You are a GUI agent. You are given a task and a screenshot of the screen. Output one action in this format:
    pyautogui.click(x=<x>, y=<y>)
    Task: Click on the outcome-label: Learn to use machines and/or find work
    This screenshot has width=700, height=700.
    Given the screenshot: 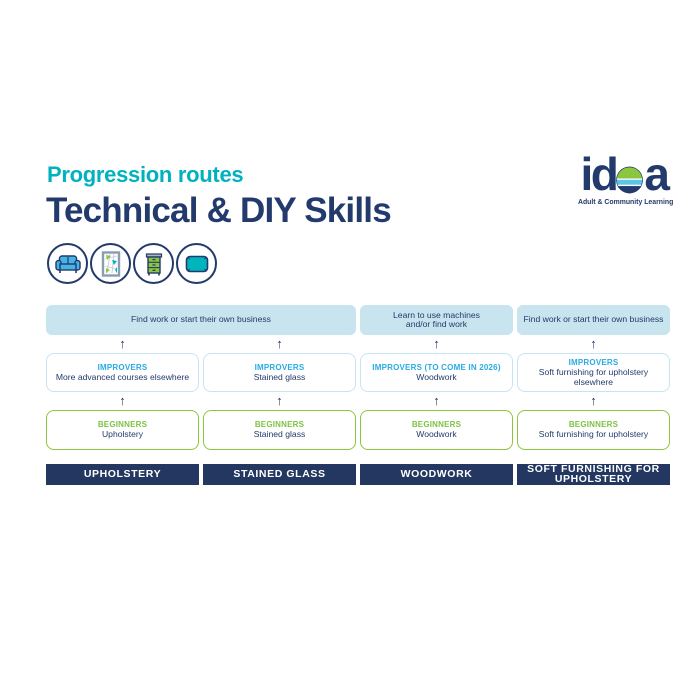 What is the action you would take?
    pyautogui.click(x=436, y=319)
    